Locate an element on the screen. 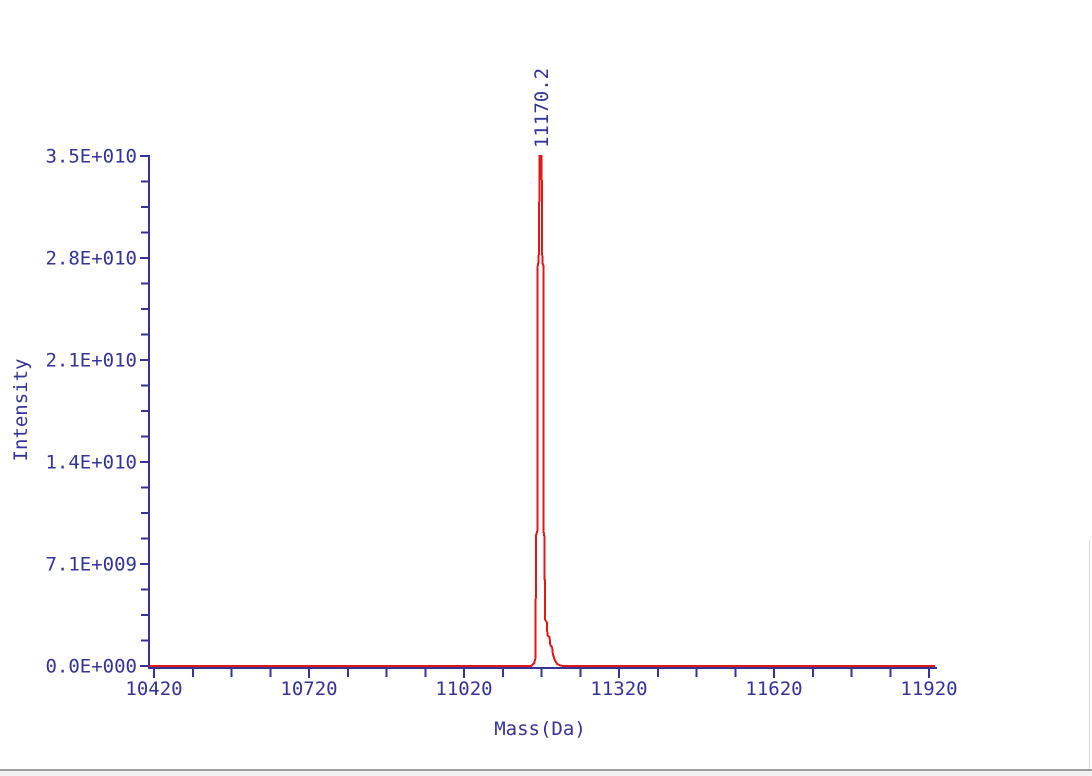  x-tick-label: 11020 is located at coordinates (463, 689).